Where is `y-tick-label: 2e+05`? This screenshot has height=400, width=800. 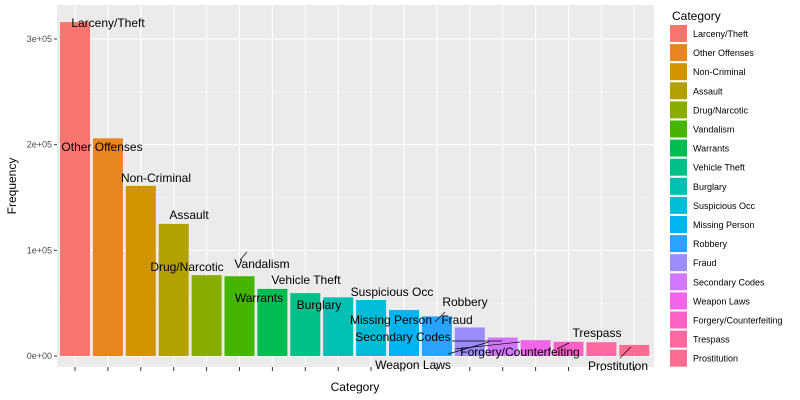
y-tick-label: 2e+05 is located at coordinates (39, 145).